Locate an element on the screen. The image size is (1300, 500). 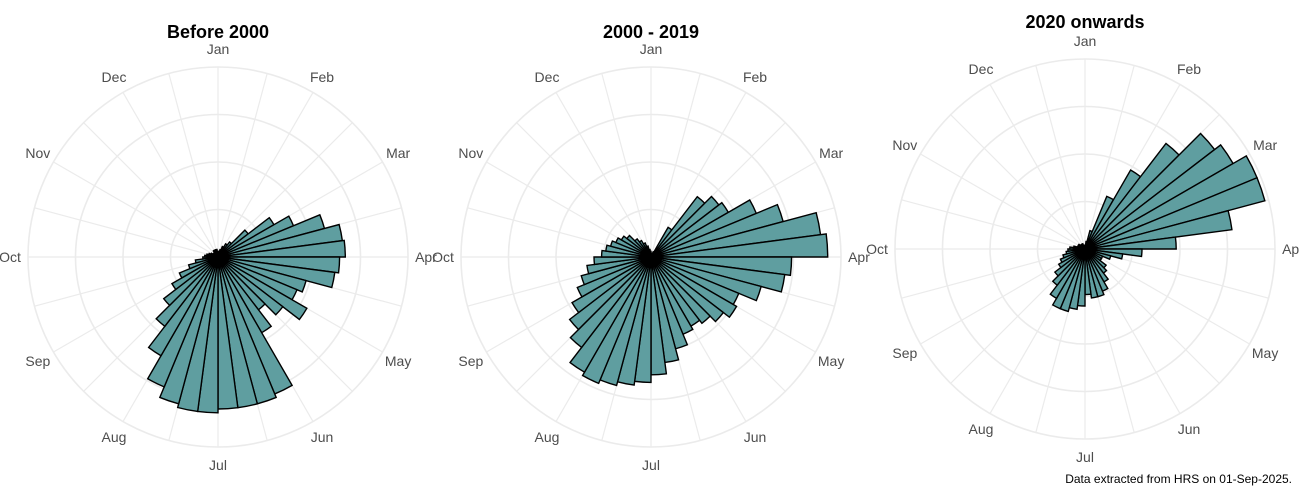
panel-title: 2020 onwards is located at coordinates (1084, 22).